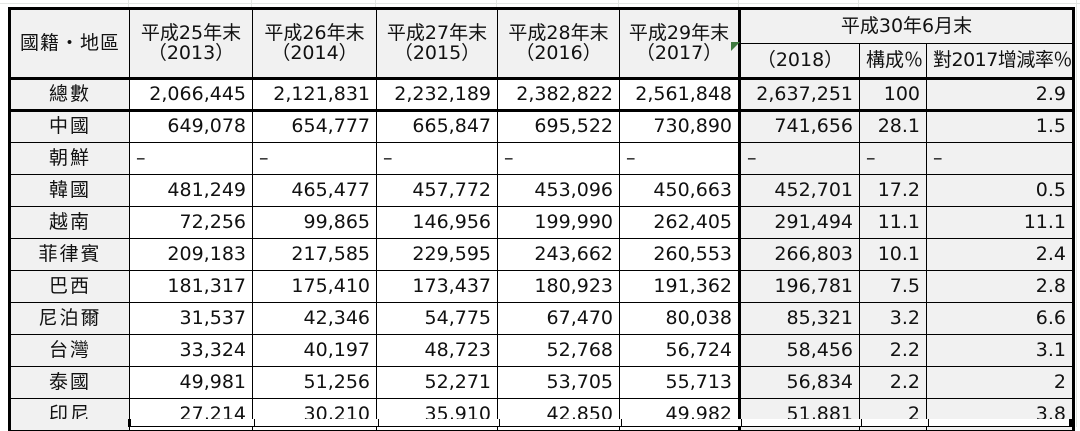 This screenshot has height=431, width=1080. What do you see at coordinates (437, 222) in the screenshot?
I see `data-cell: 146,956` at bounding box center [437, 222].